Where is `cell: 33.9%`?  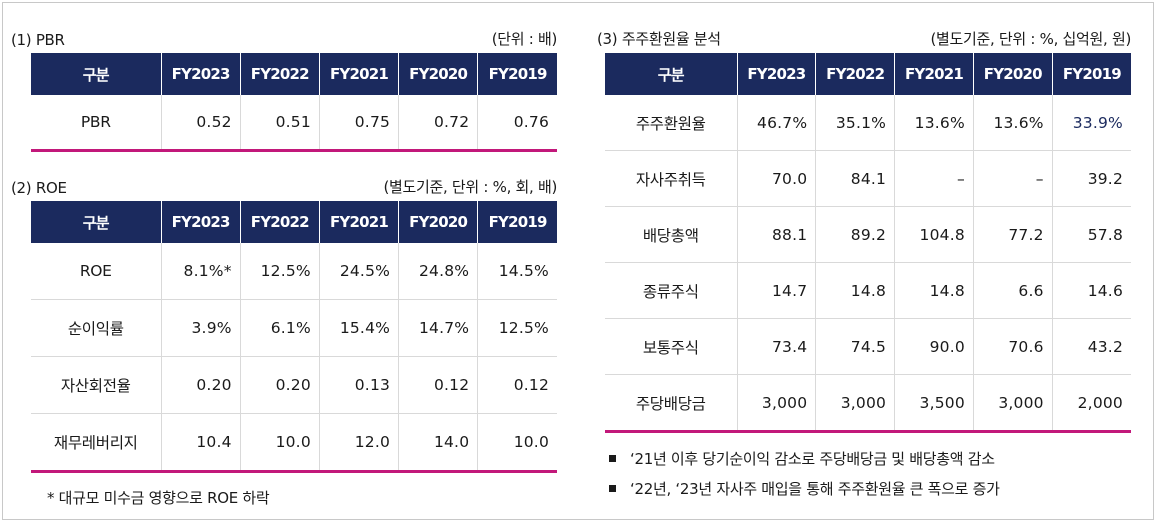
cell: 33.9% is located at coordinates (1091, 123).